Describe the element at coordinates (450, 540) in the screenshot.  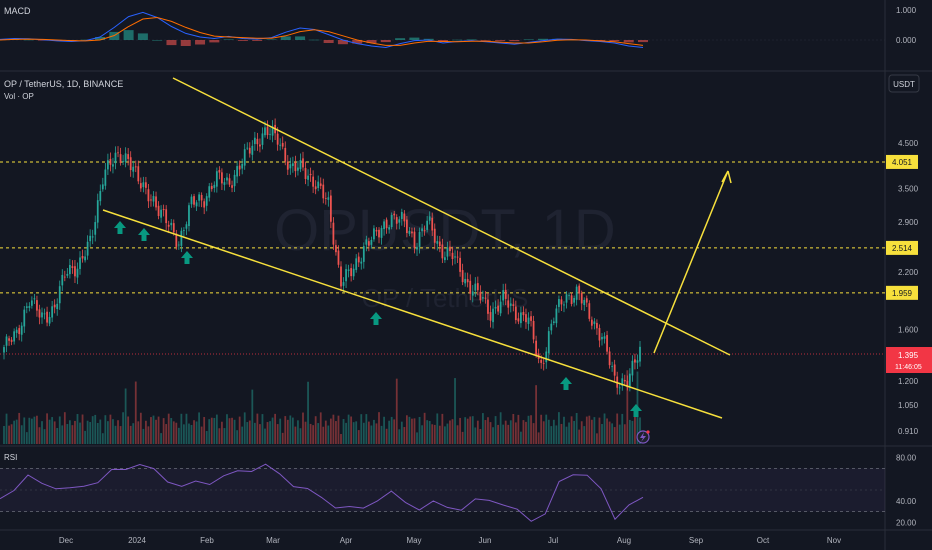
I see `time-axis: Dec 2024 Feb Mar Apr May Jun Jul Aug Sep Oct Nov` at that location.